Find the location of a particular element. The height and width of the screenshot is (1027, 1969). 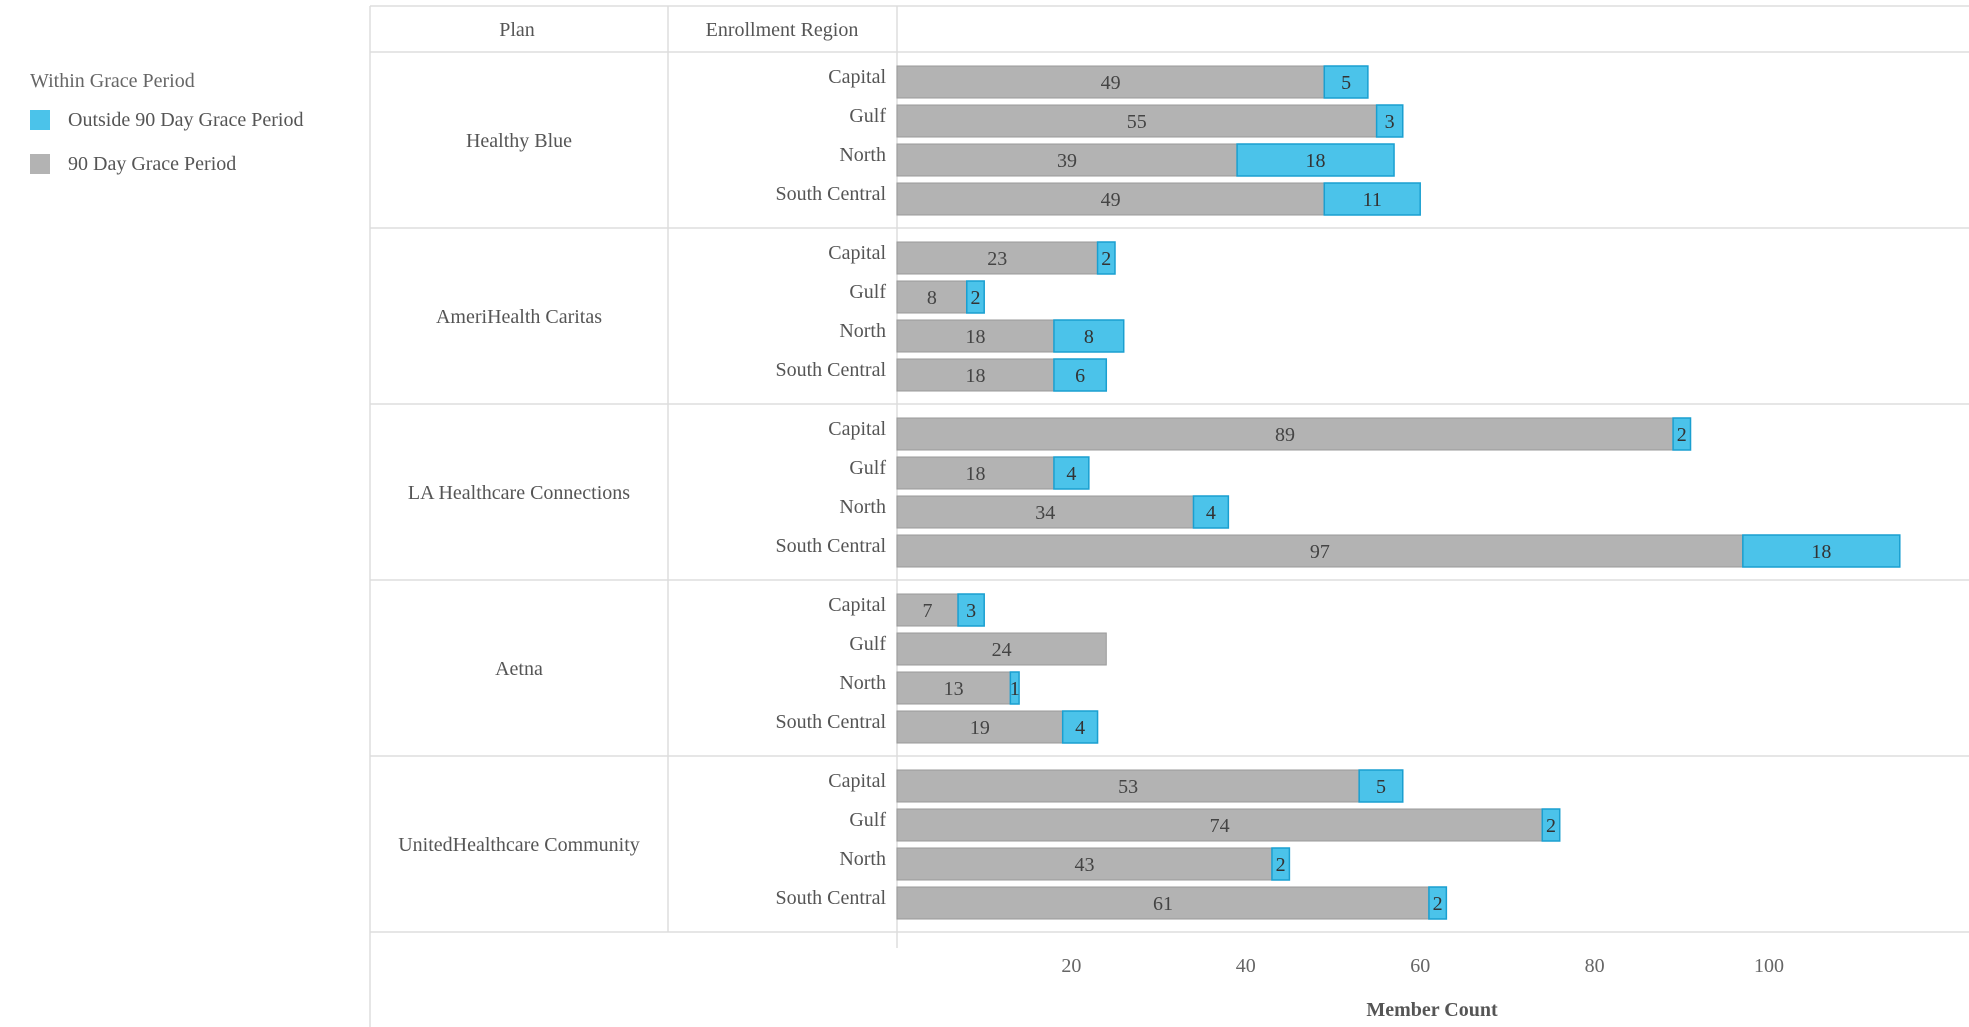

bar-label-within-grace: 89 is located at coordinates (1285, 435).